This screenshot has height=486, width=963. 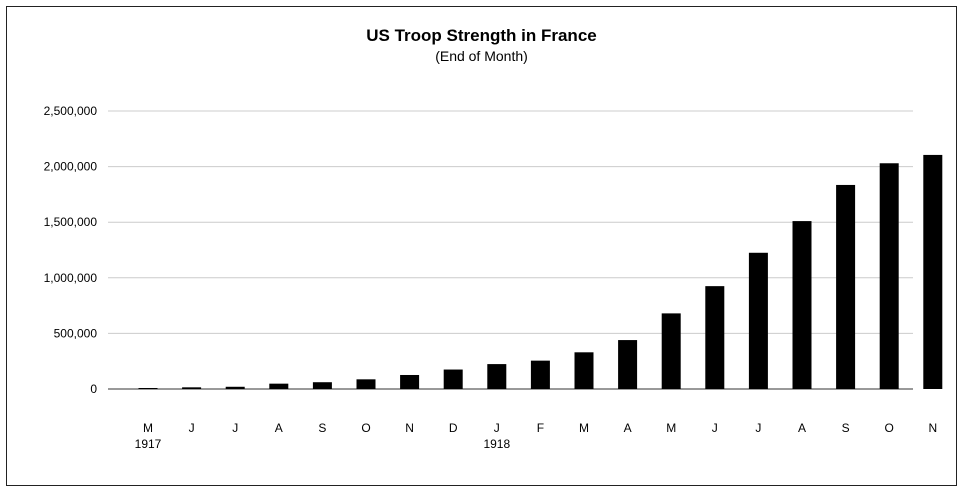 I want to click on x-year-label: 1917, so click(x=148, y=444).